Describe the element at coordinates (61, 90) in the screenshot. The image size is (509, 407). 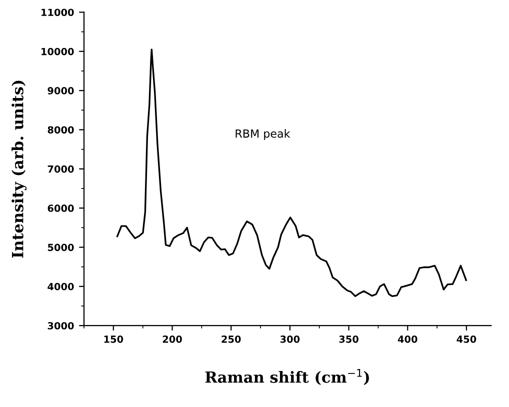
I see `y-tick-label: 9000` at that location.